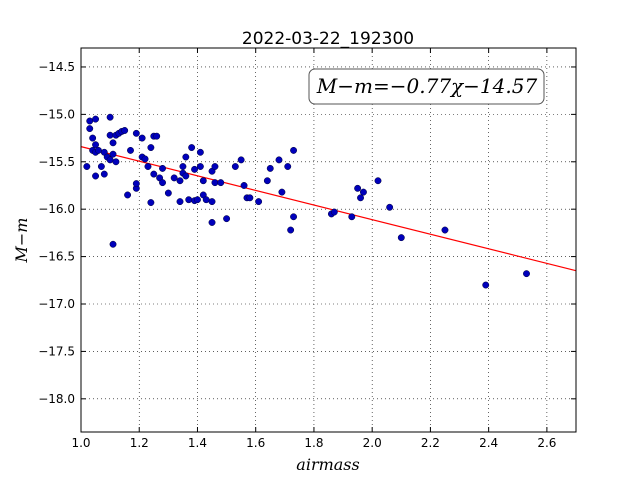 Image resolution: width=640 pixels, height=480 pixels. Describe the element at coordinates (21, 241) in the screenshot. I see `y-axis-label: M−m` at that location.